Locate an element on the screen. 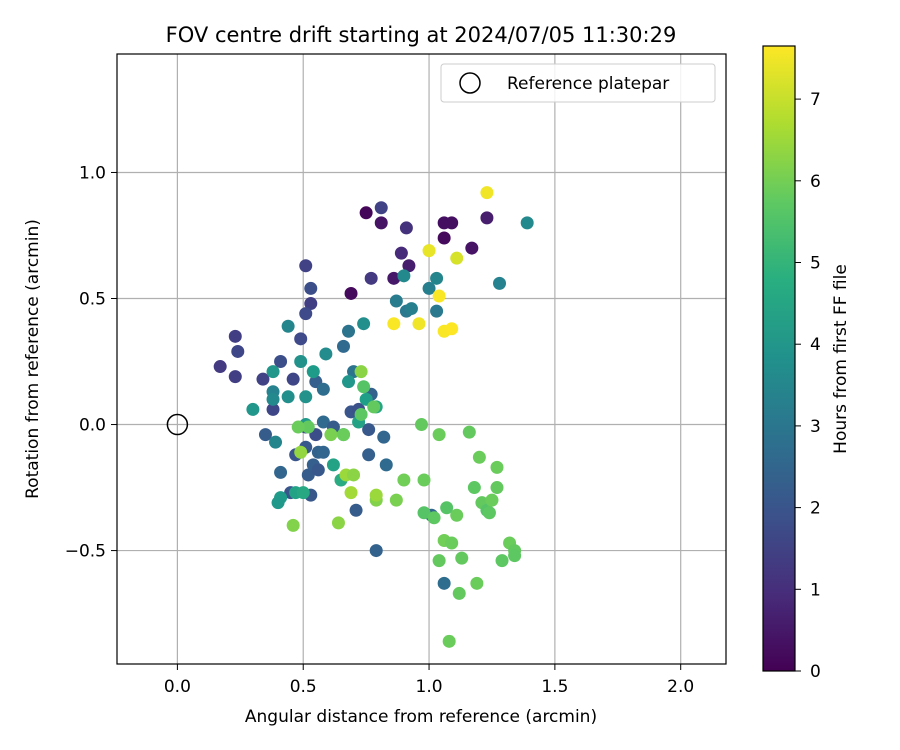 Image resolution: width=900 pixels, height=750 pixels. y-tick-label: −0.5 is located at coordinates (85, 552).